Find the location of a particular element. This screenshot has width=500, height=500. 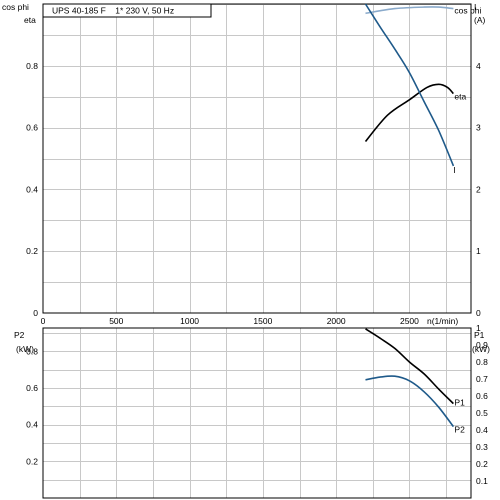

y-right-tick-label: 1 is located at coordinates (478, 251).